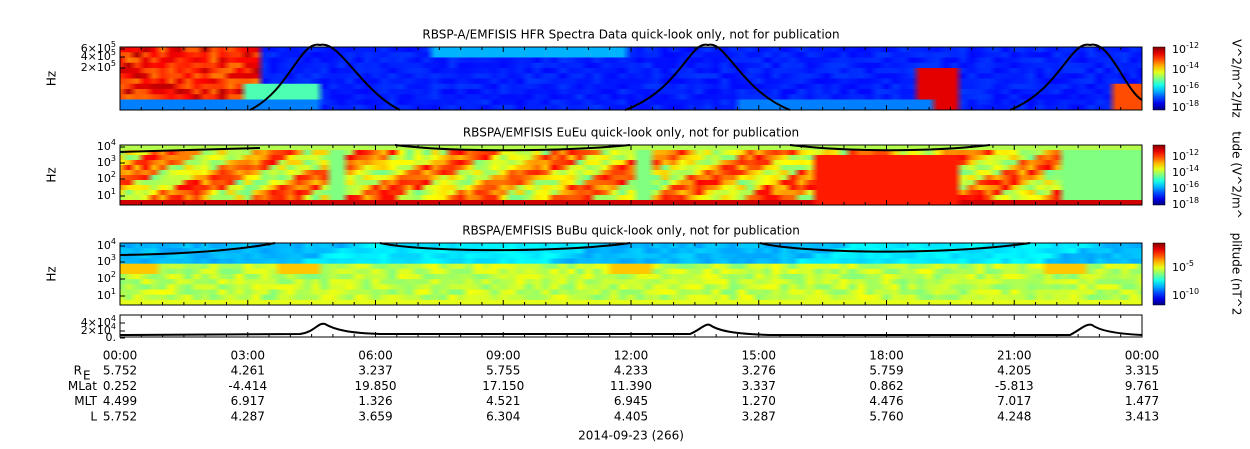 The height and width of the screenshot is (449, 1250). What do you see at coordinates (759, 371) in the screenshot?
I see `ephemeris-value: 3.276` at bounding box center [759, 371].